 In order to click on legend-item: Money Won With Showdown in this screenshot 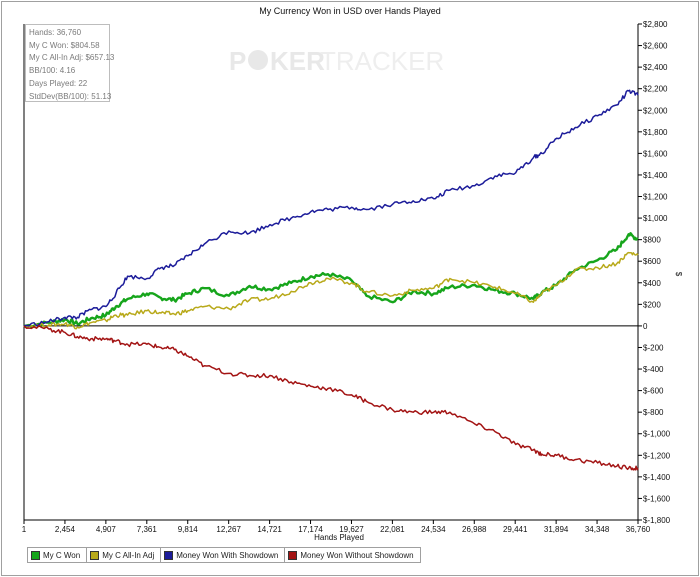, I will do `click(223, 555)`.